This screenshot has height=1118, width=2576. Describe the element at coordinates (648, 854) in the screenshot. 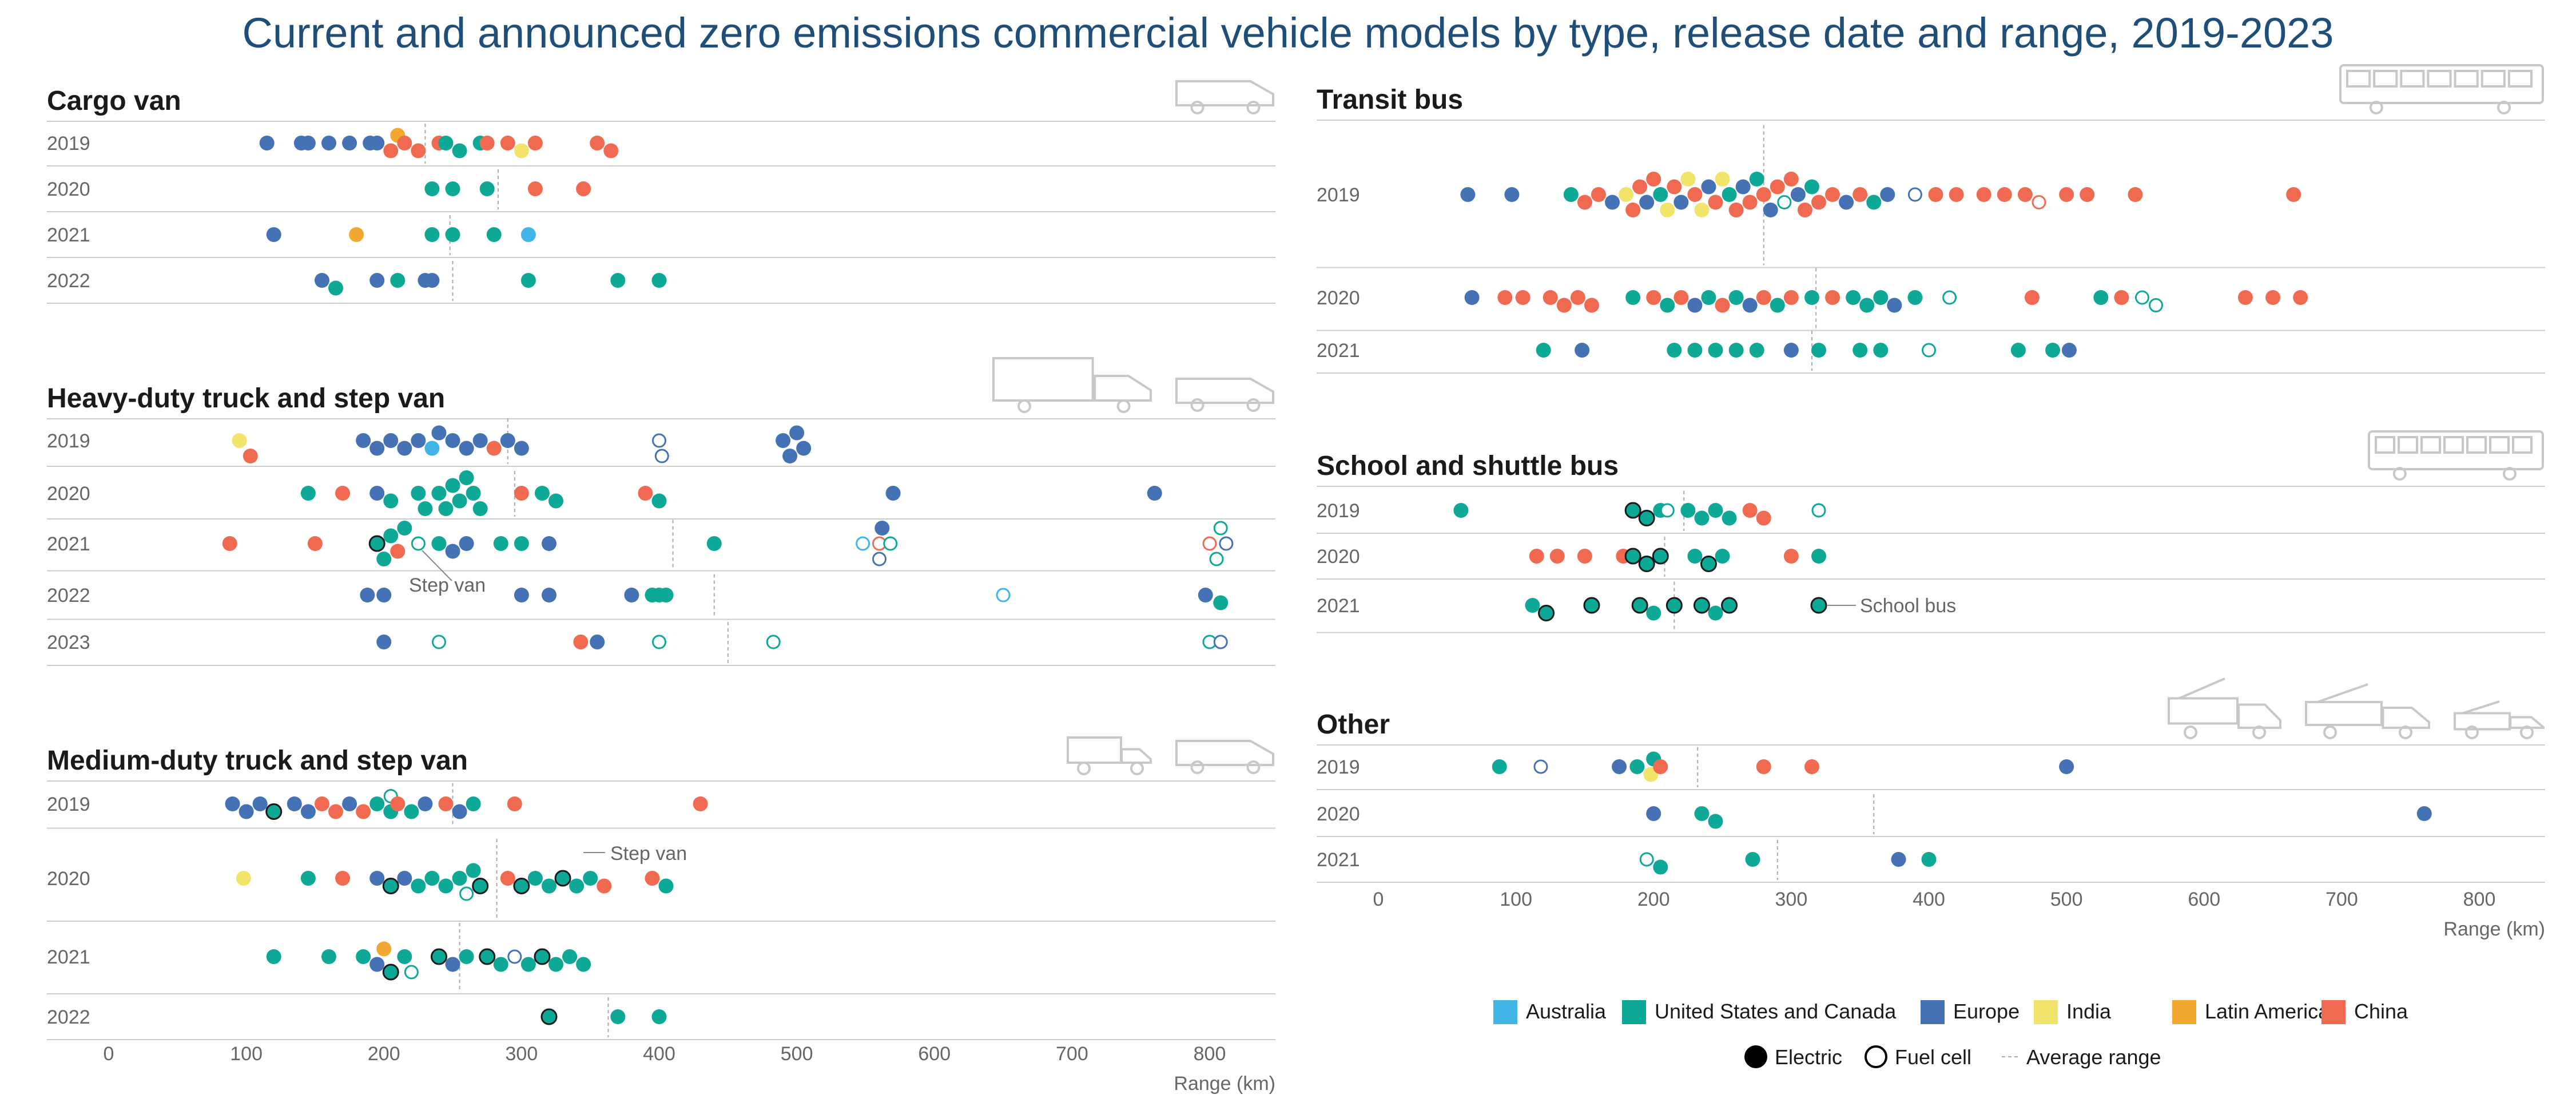

I see `annotation-label: Step van` at that location.